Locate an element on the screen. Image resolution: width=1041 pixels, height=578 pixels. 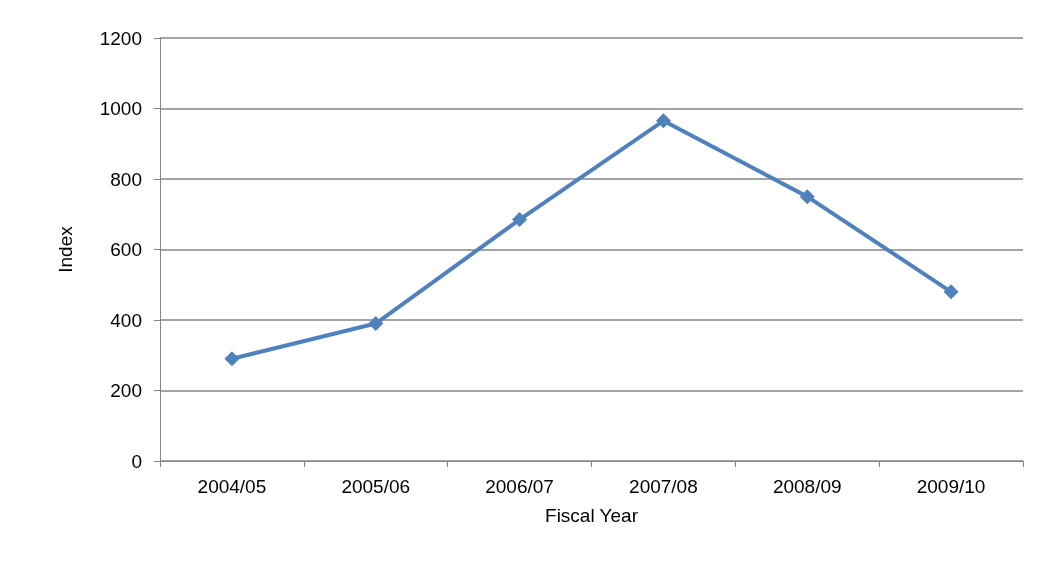
x-tick-label: 2004/05 is located at coordinates (232, 486).